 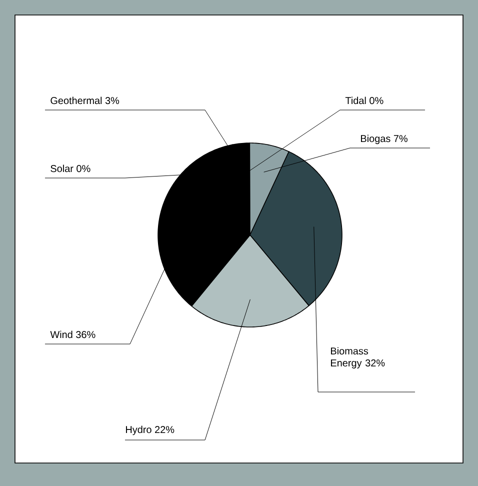 What do you see at coordinates (164, 430) in the screenshot?
I see `data-label: 22%` at bounding box center [164, 430].